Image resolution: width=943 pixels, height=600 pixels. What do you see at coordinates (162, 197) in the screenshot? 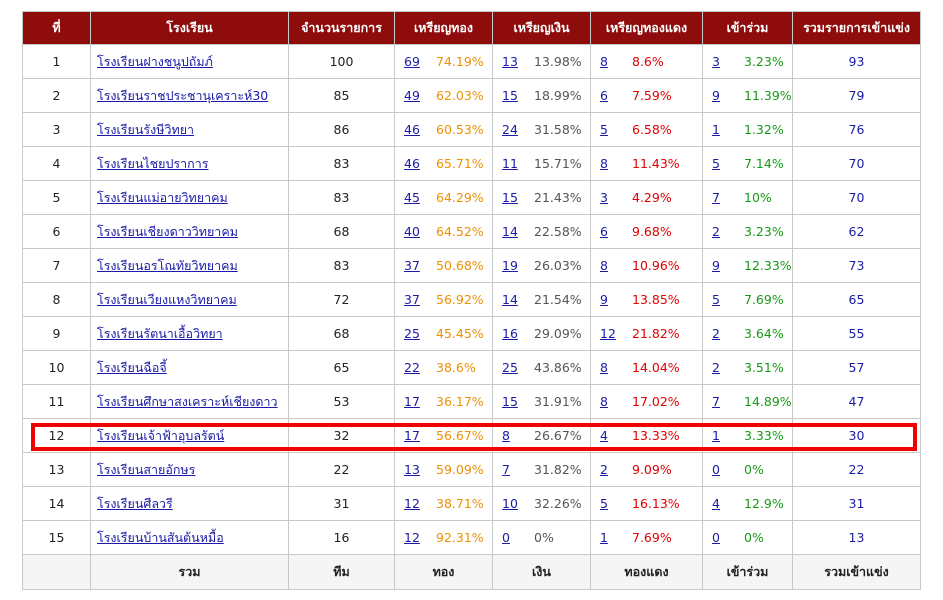
I see `school-link: โรงเรียนแม่อายวิทยาคม` at bounding box center [162, 197].